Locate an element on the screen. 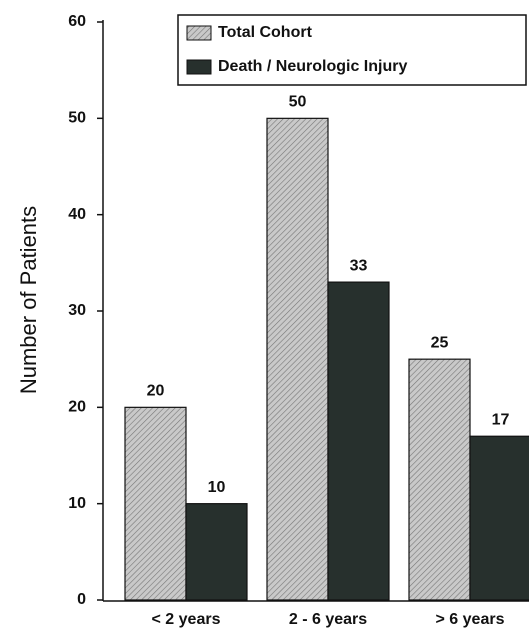 Image resolution: width=529 pixels, height=632 pixels. value-label: 20 is located at coordinates (156, 391).